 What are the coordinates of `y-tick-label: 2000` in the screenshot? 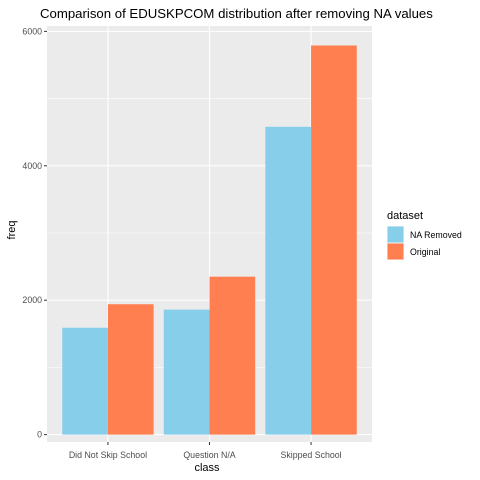 It's located at (32, 300).